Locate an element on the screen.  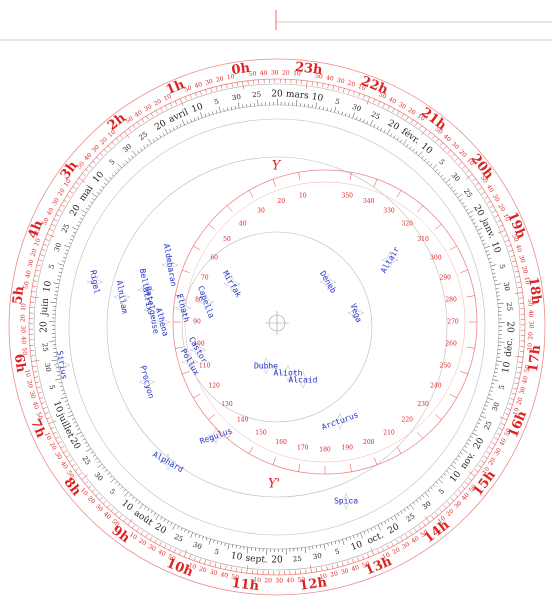
azimuth-label: 320 is located at coordinates (408, 223).